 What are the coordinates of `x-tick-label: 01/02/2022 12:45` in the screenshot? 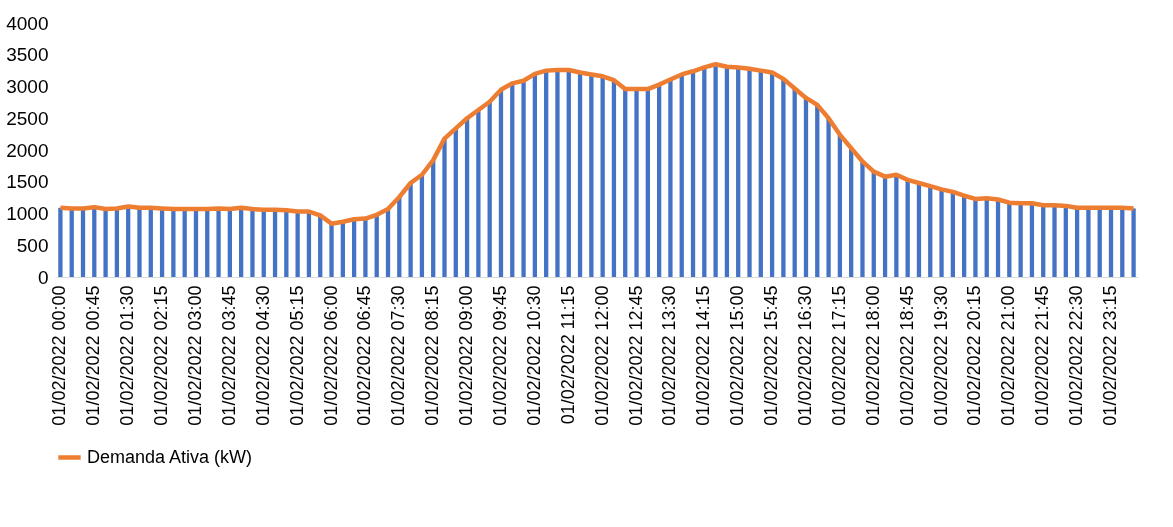 It's located at (635, 355).